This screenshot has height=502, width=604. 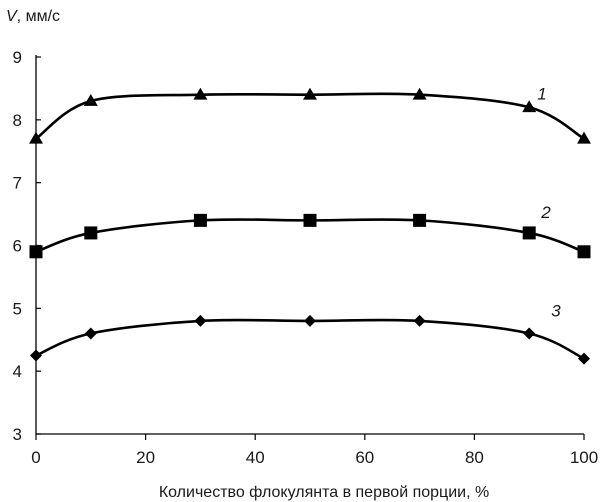 I want to click on y-axis-variable: V, so click(x=12, y=16).